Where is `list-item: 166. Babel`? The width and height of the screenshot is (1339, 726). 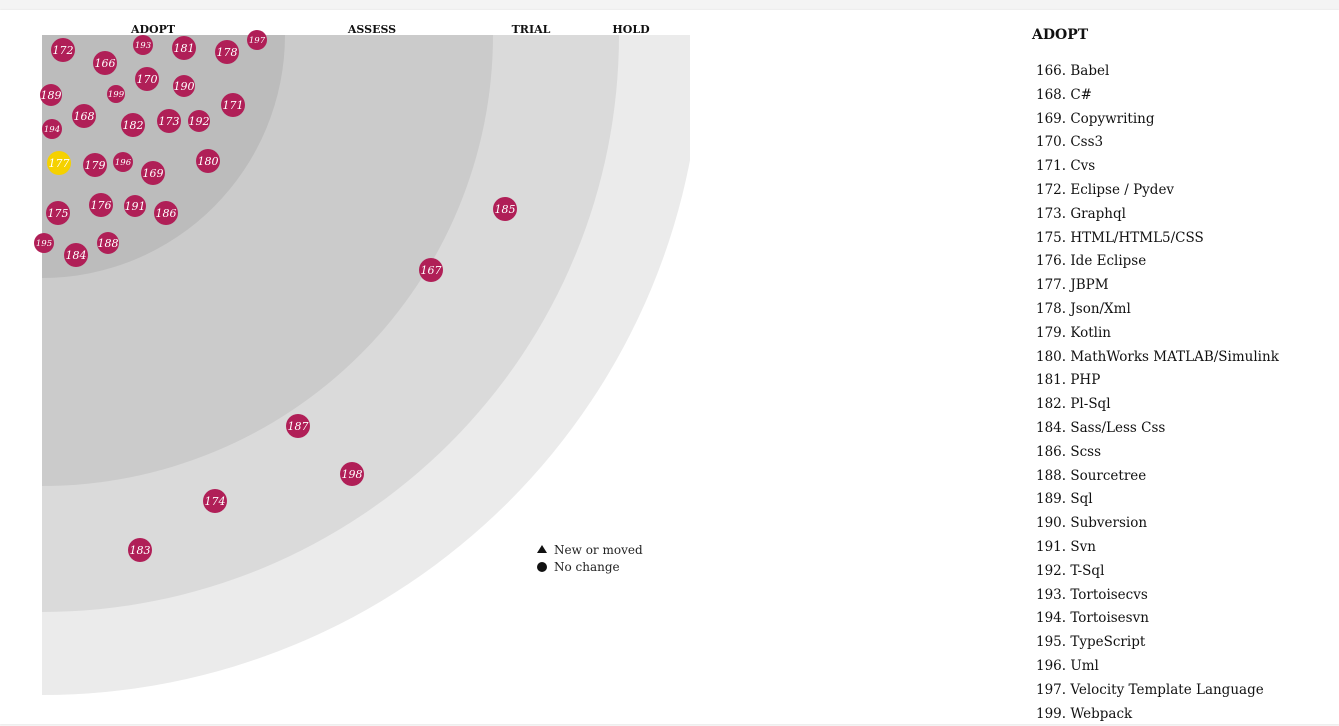 list-item: 166. Babel is located at coordinates (1073, 71).